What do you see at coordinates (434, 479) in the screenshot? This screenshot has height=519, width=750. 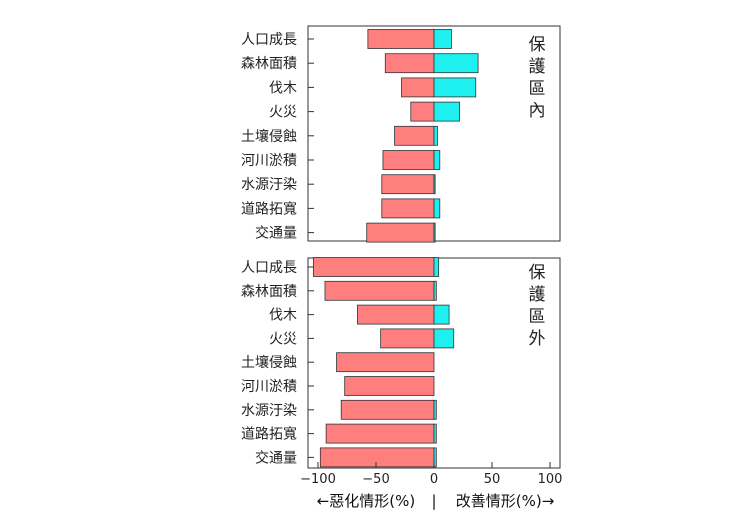 I see `x-tick-label: 0` at bounding box center [434, 479].